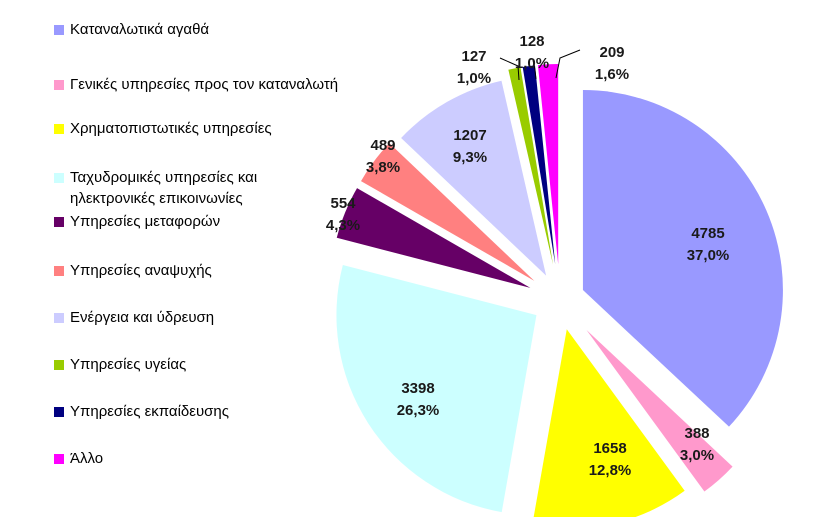  I want to click on data-label-percent: 37,0%, so click(708, 255).